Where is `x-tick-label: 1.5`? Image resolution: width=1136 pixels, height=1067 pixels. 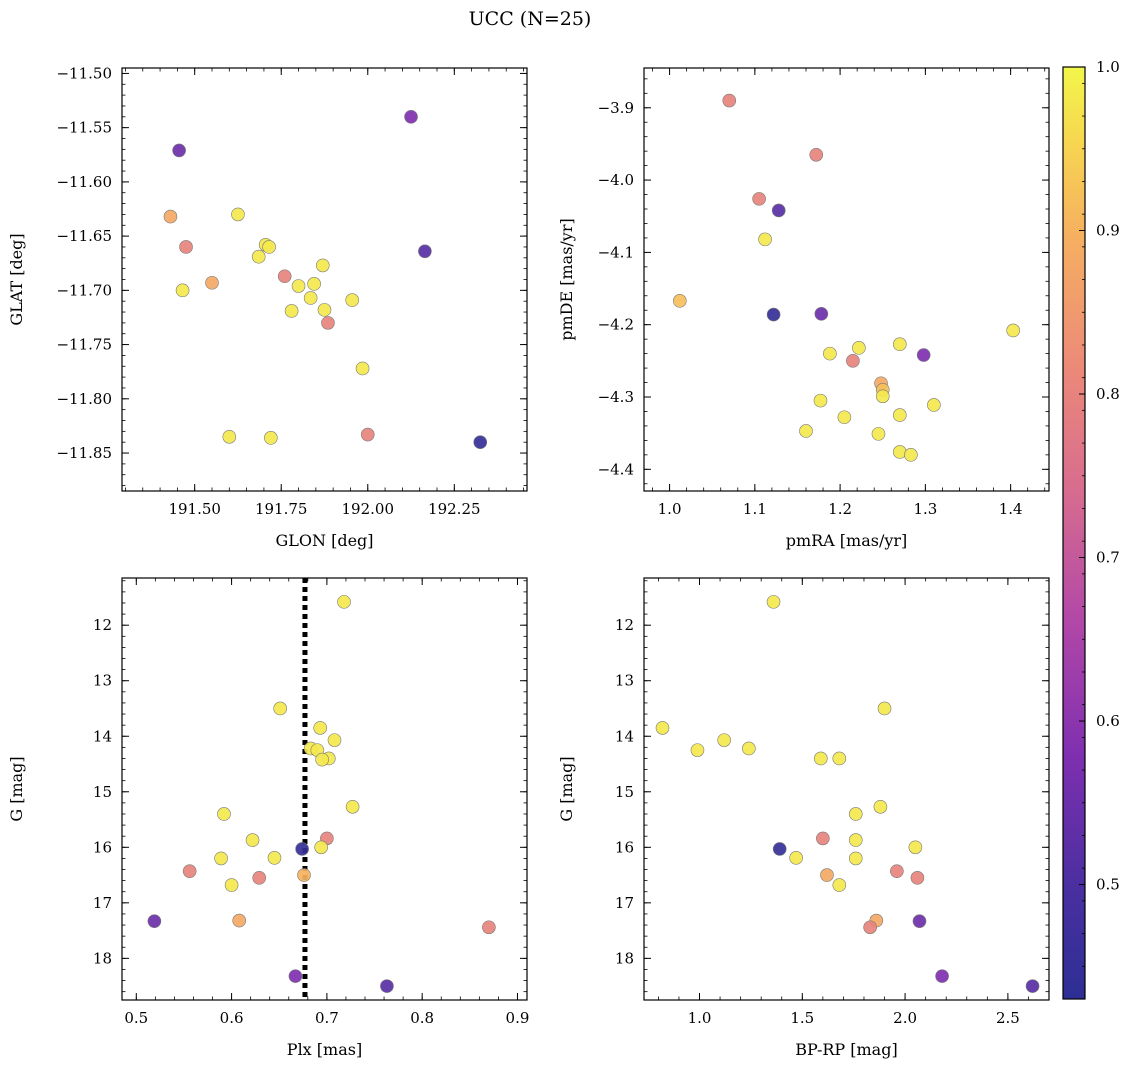
x-tick-label: 1.5 is located at coordinates (802, 1018).